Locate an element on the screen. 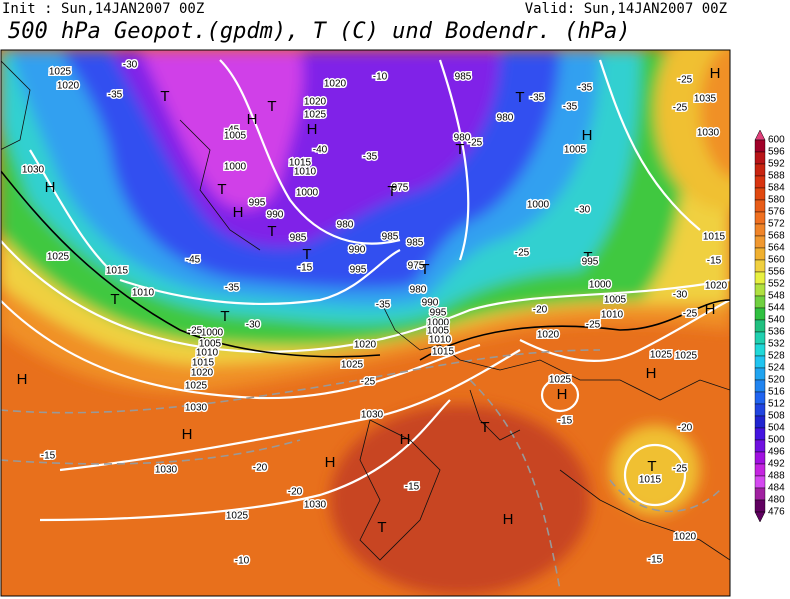 The width and height of the screenshot is (790, 599). colorbar-label: 512 is located at coordinates (776, 404).